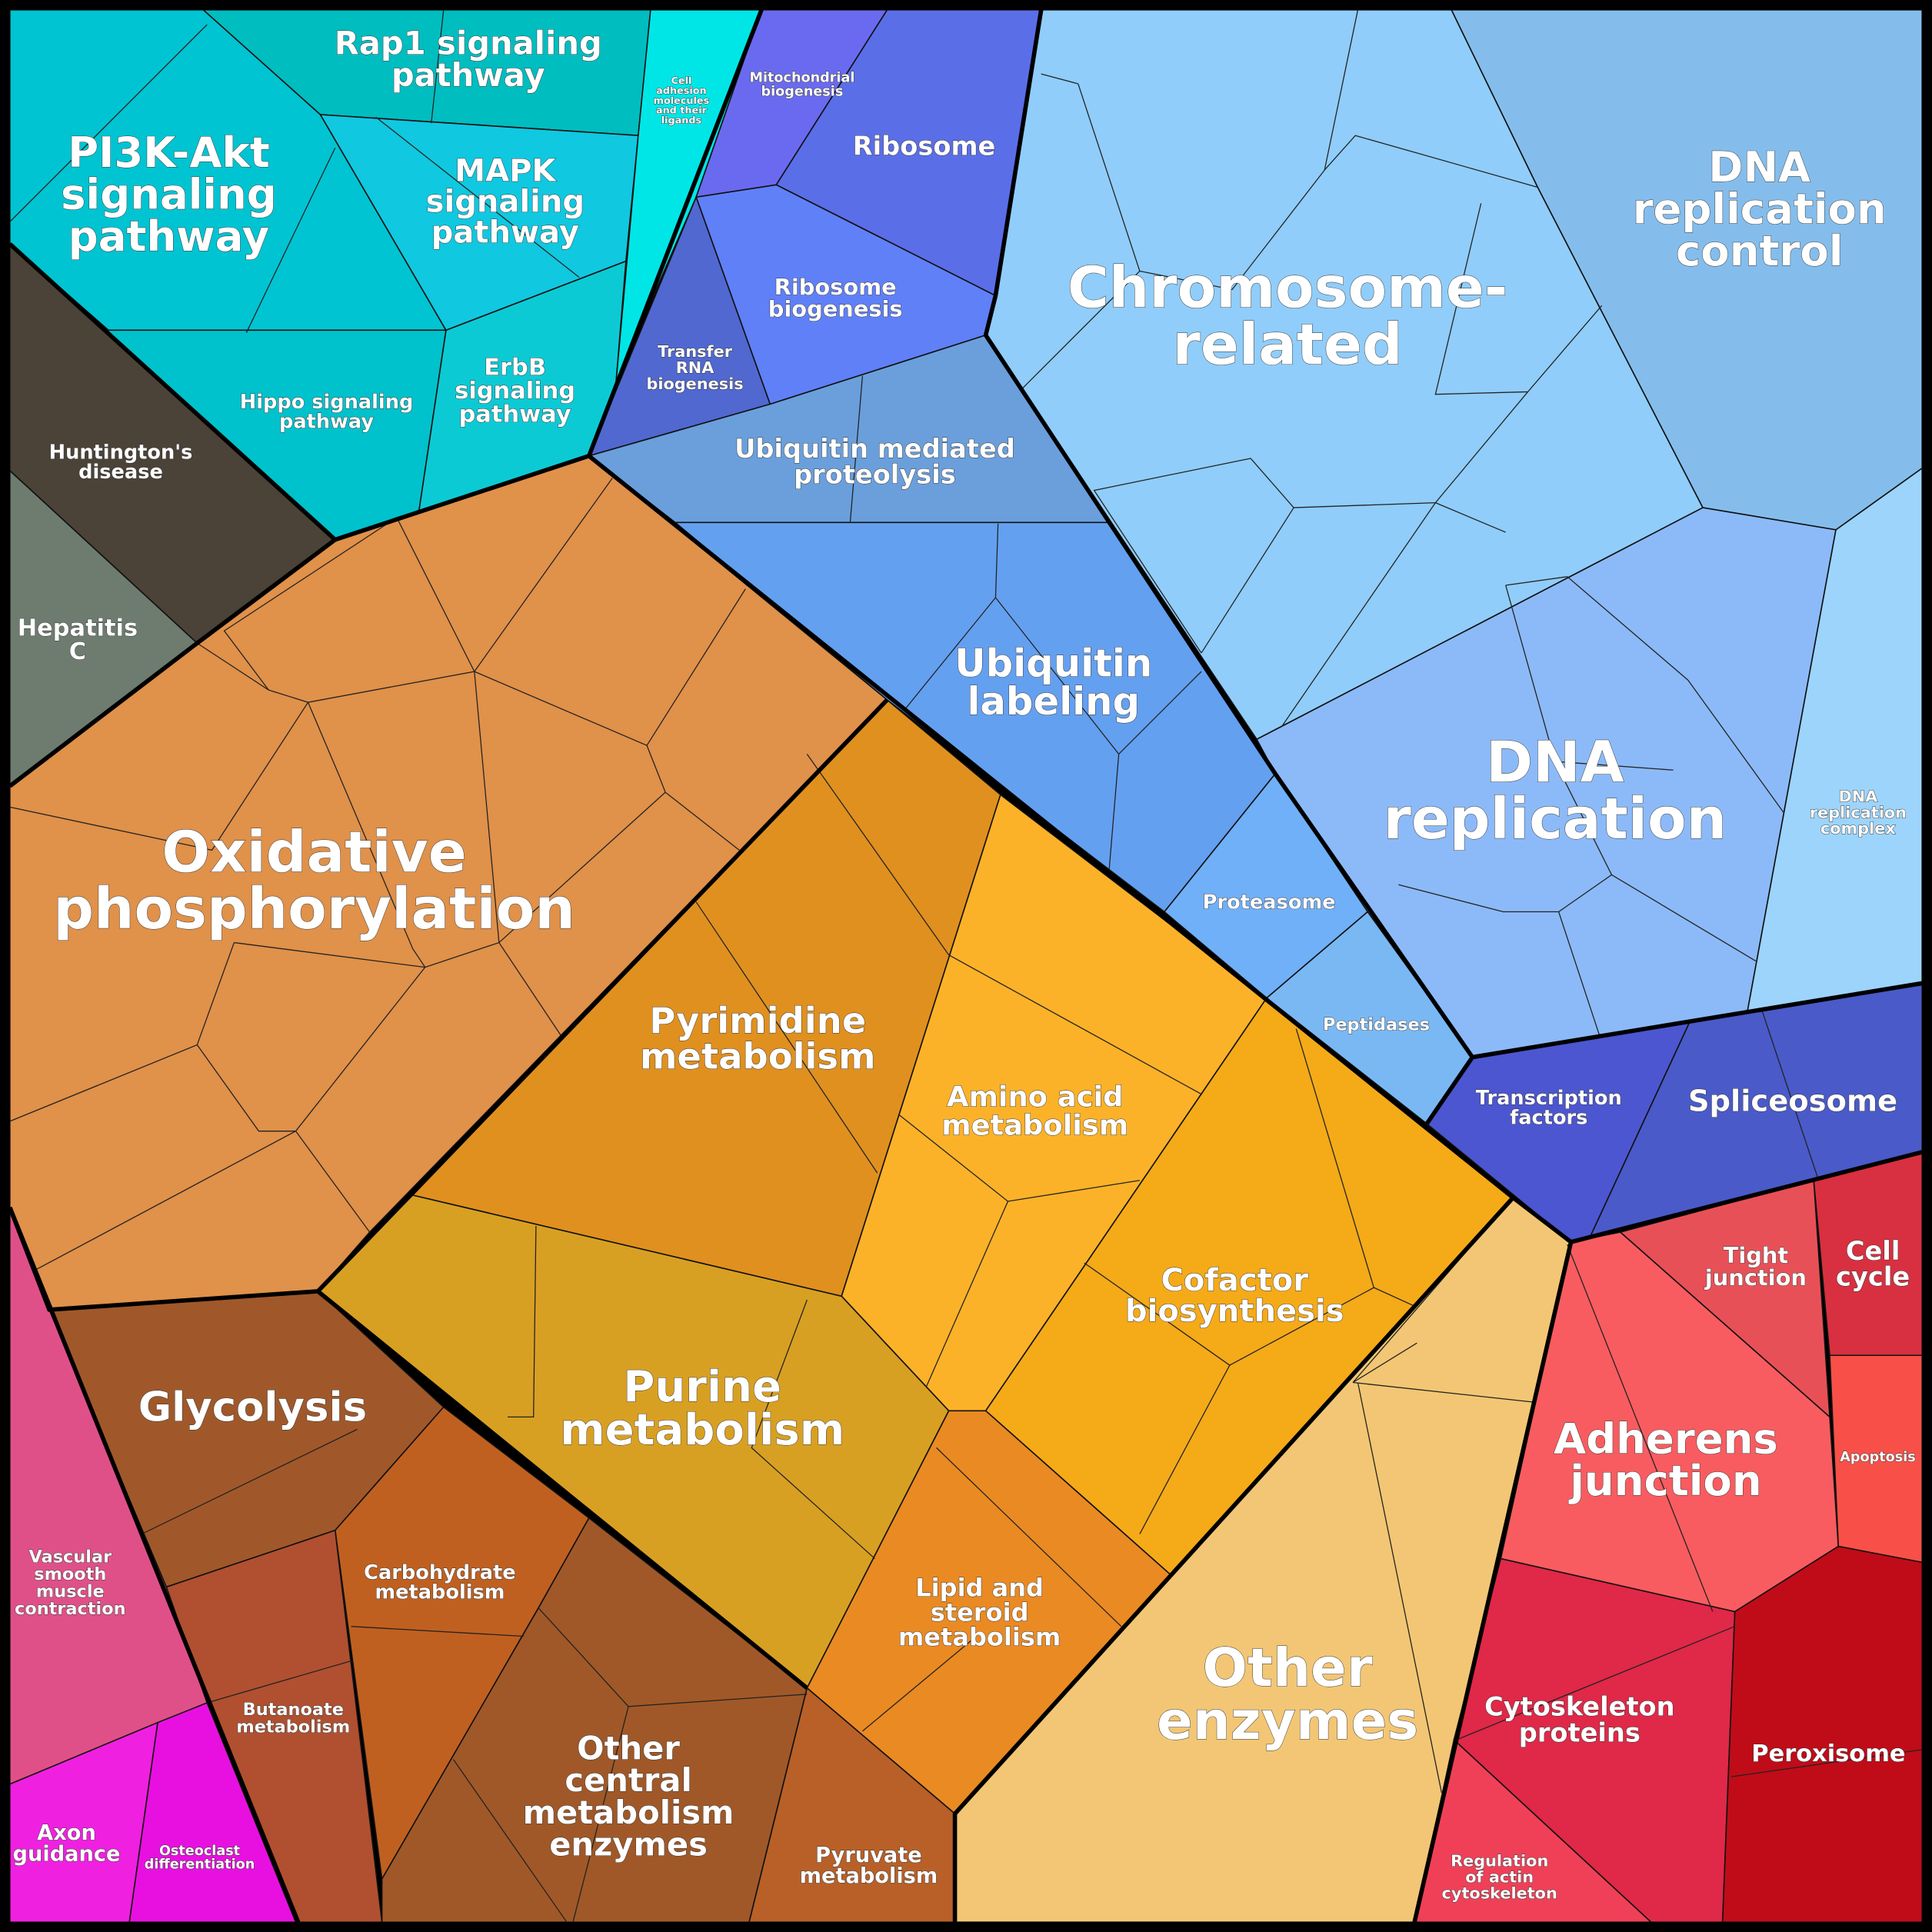 This screenshot has height=1932, width=1932. Describe the element at coordinates (979, 1588) in the screenshot. I see `region-label: Lipid and` at that location.